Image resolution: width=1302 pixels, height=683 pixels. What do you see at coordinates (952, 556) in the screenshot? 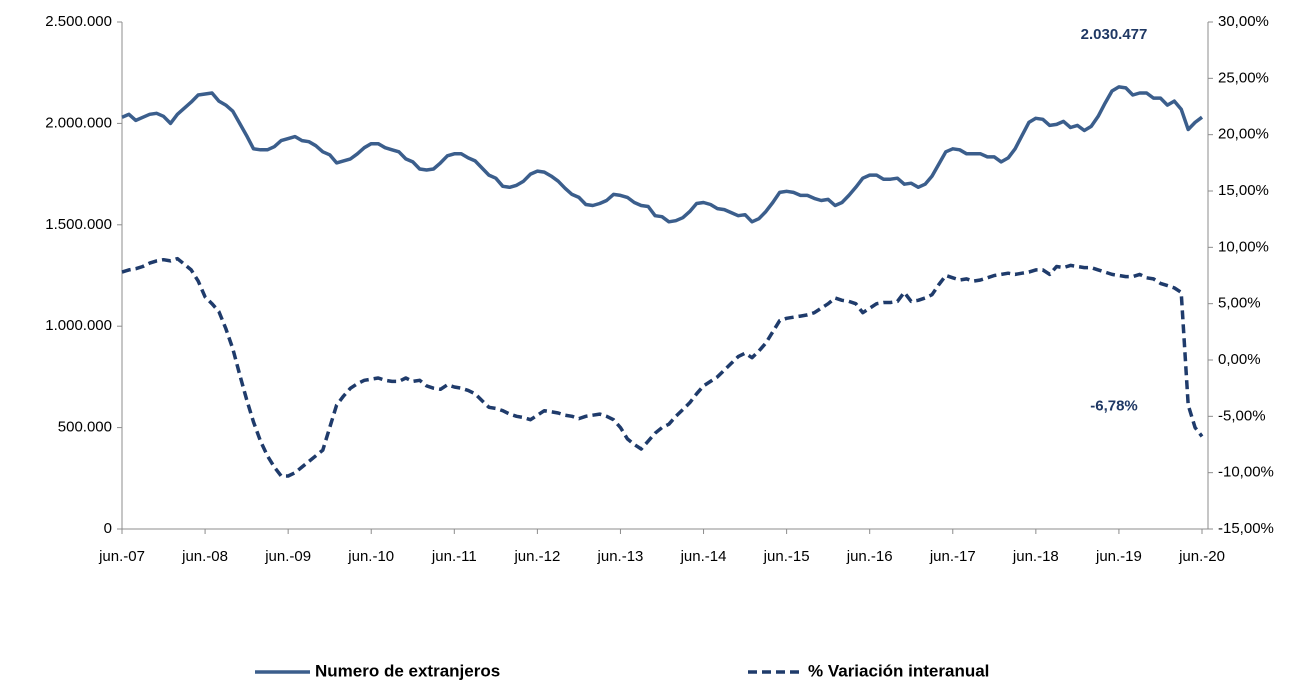
I see `x-tick-label: jun.-17` at bounding box center [952, 556].